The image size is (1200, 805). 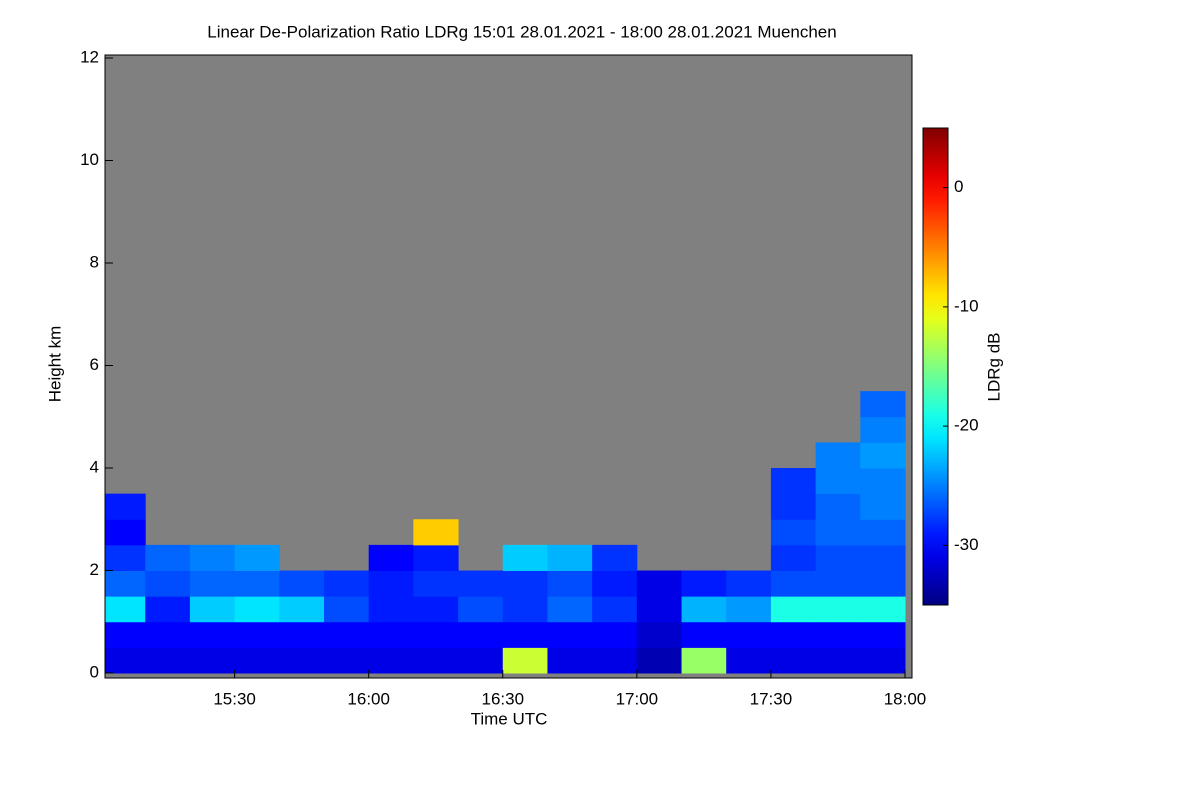 I want to click on colorbar-tick-label: -30, so click(x=966, y=544).